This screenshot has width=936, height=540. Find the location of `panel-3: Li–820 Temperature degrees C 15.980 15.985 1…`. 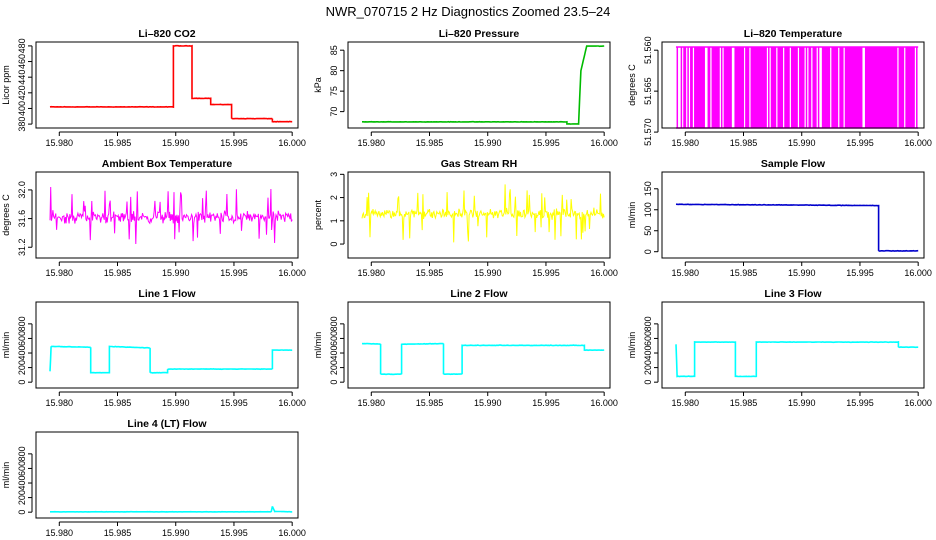

panel-3: Li–820 Temperature degrees C 15.980 15.985 1… is located at coordinates (779, 88).